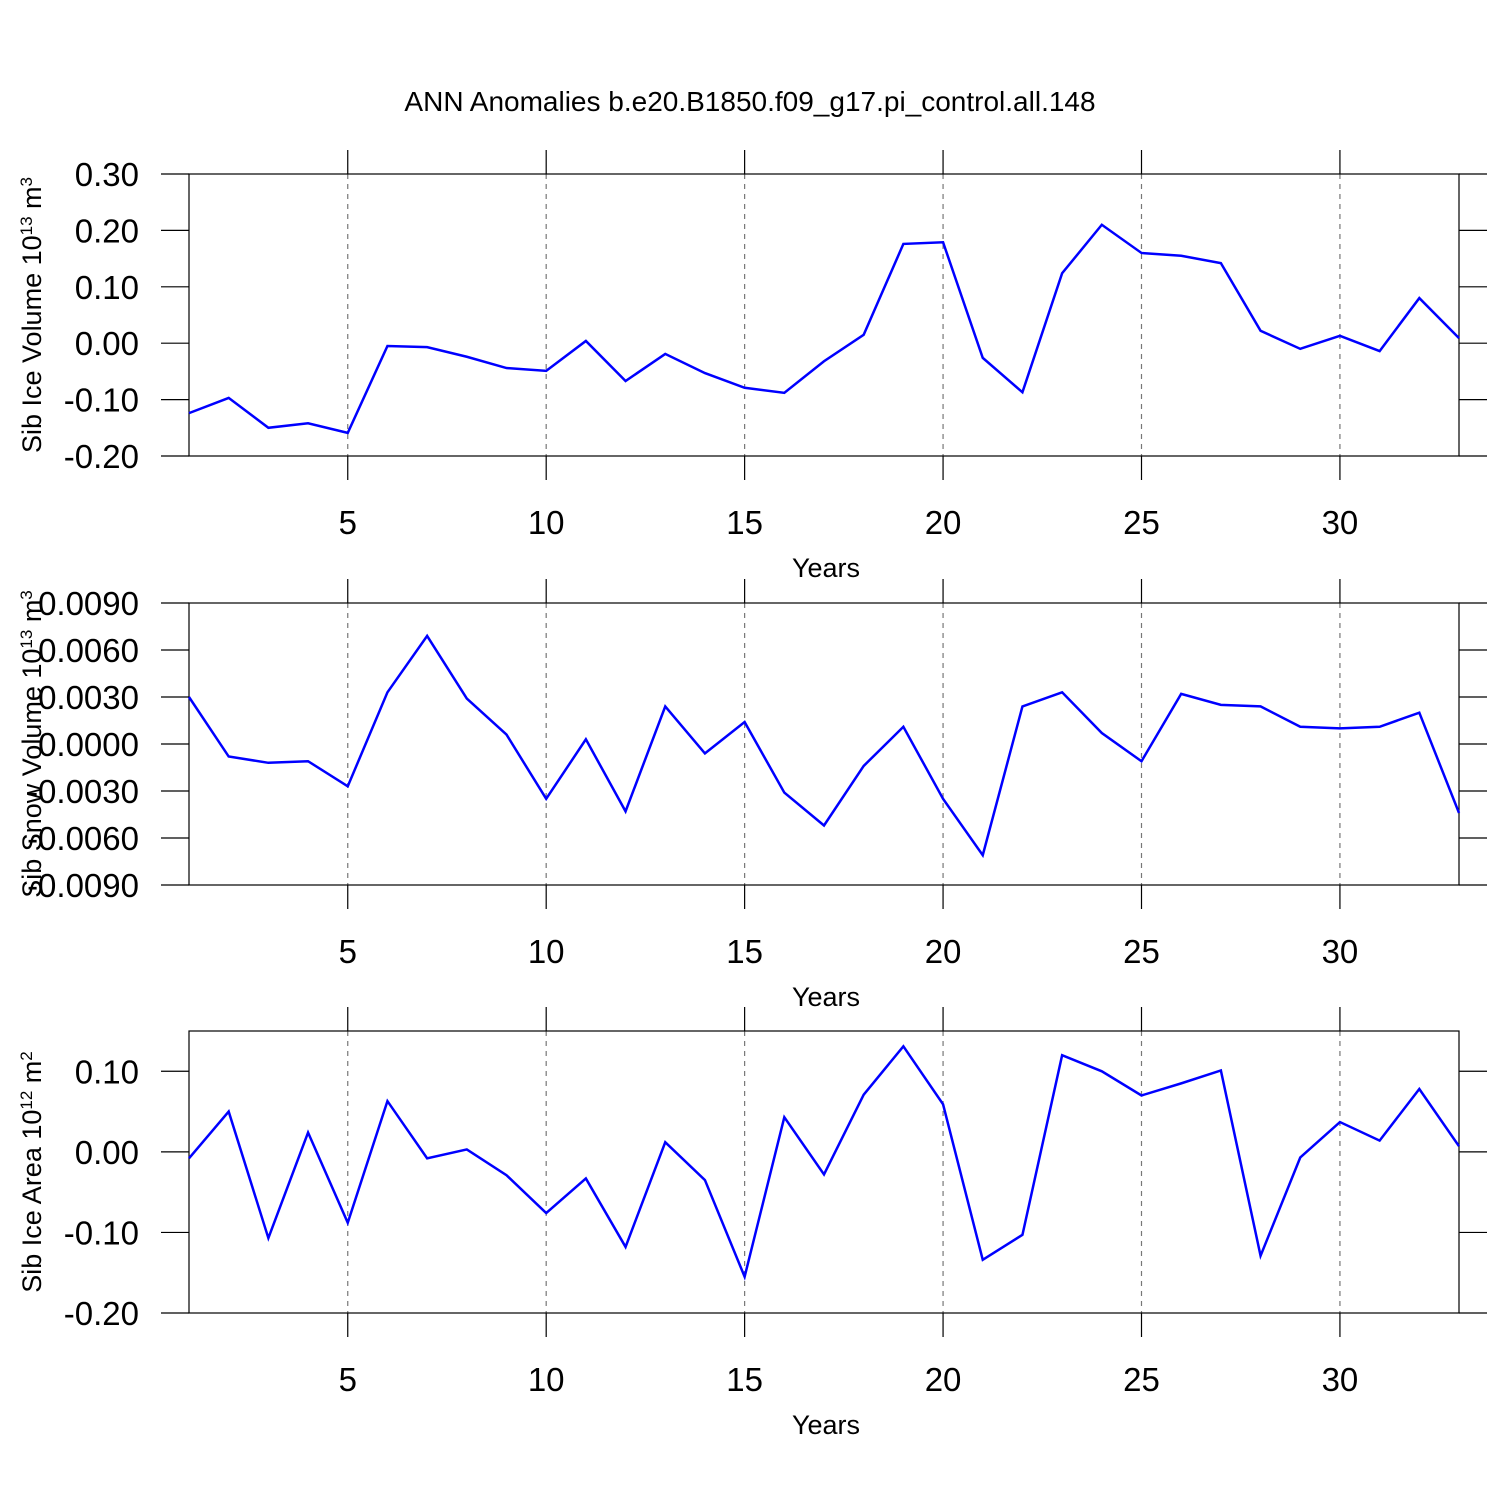 Image resolution: width=1500 pixels, height=1500 pixels. Describe the element at coordinates (83, 885) in the screenshot. I see `y-tick-label: -0.0090` at that location.